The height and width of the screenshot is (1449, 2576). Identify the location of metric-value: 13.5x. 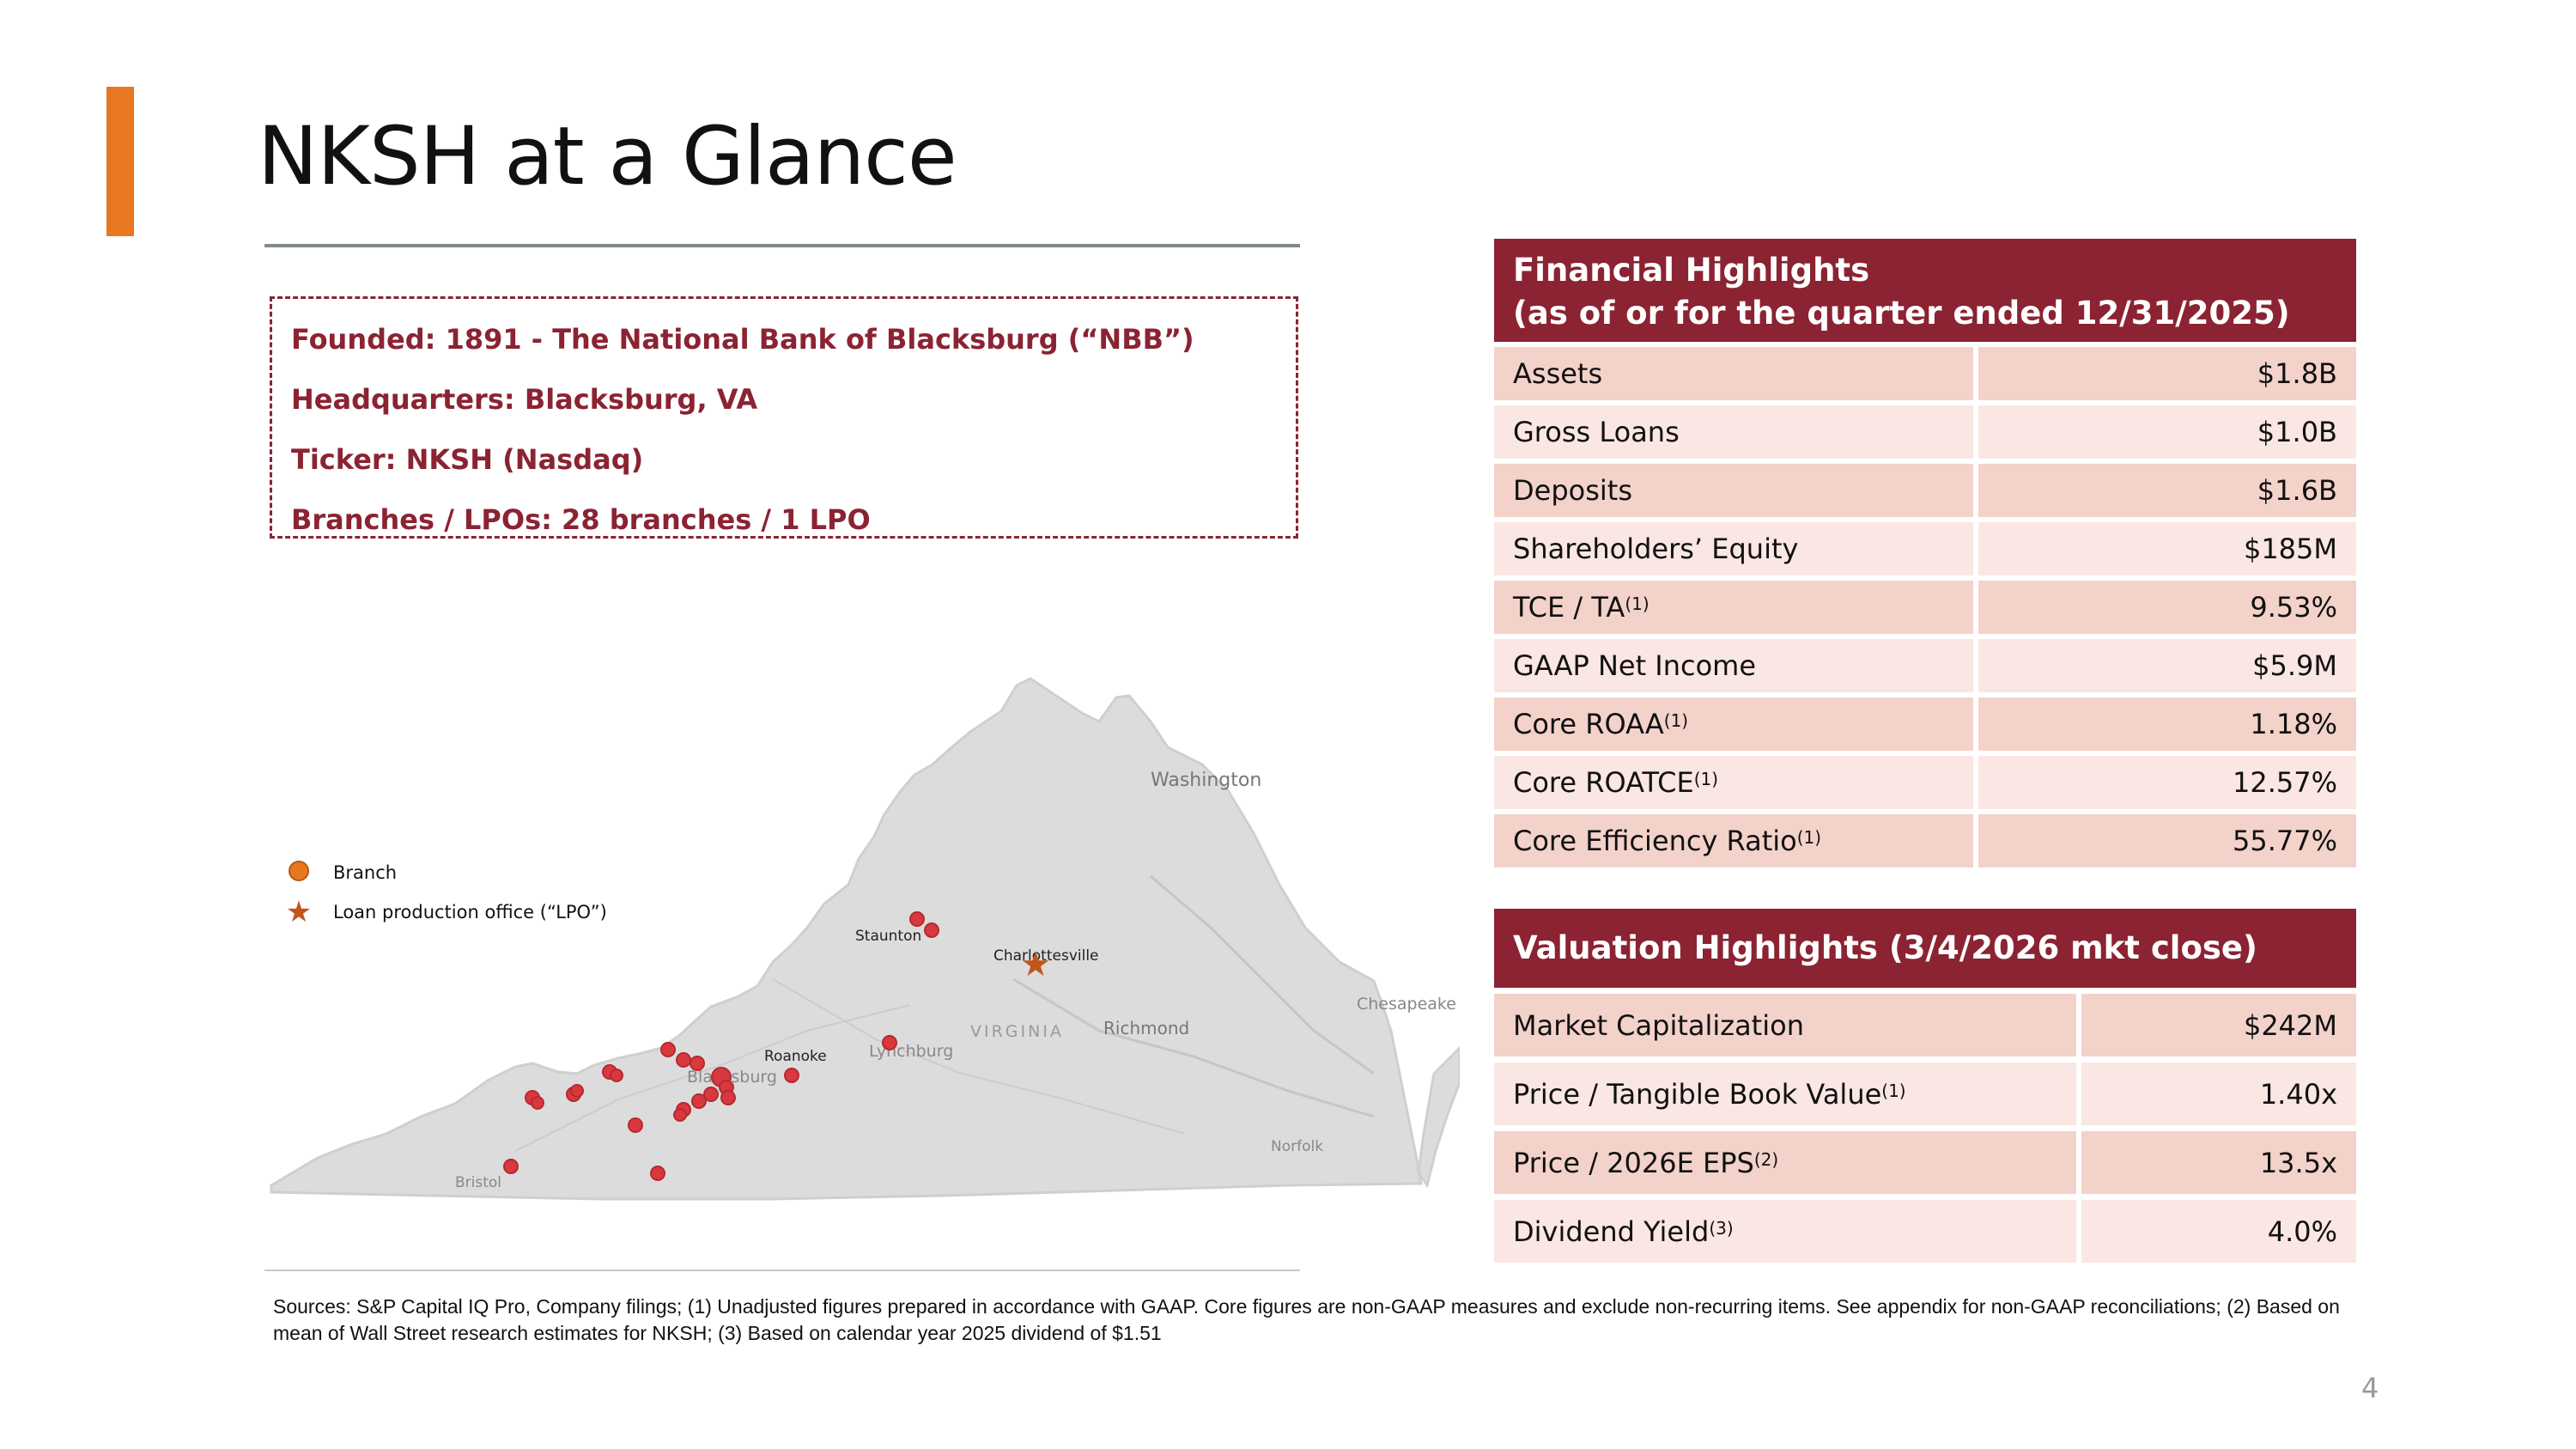
(2218, 1162).